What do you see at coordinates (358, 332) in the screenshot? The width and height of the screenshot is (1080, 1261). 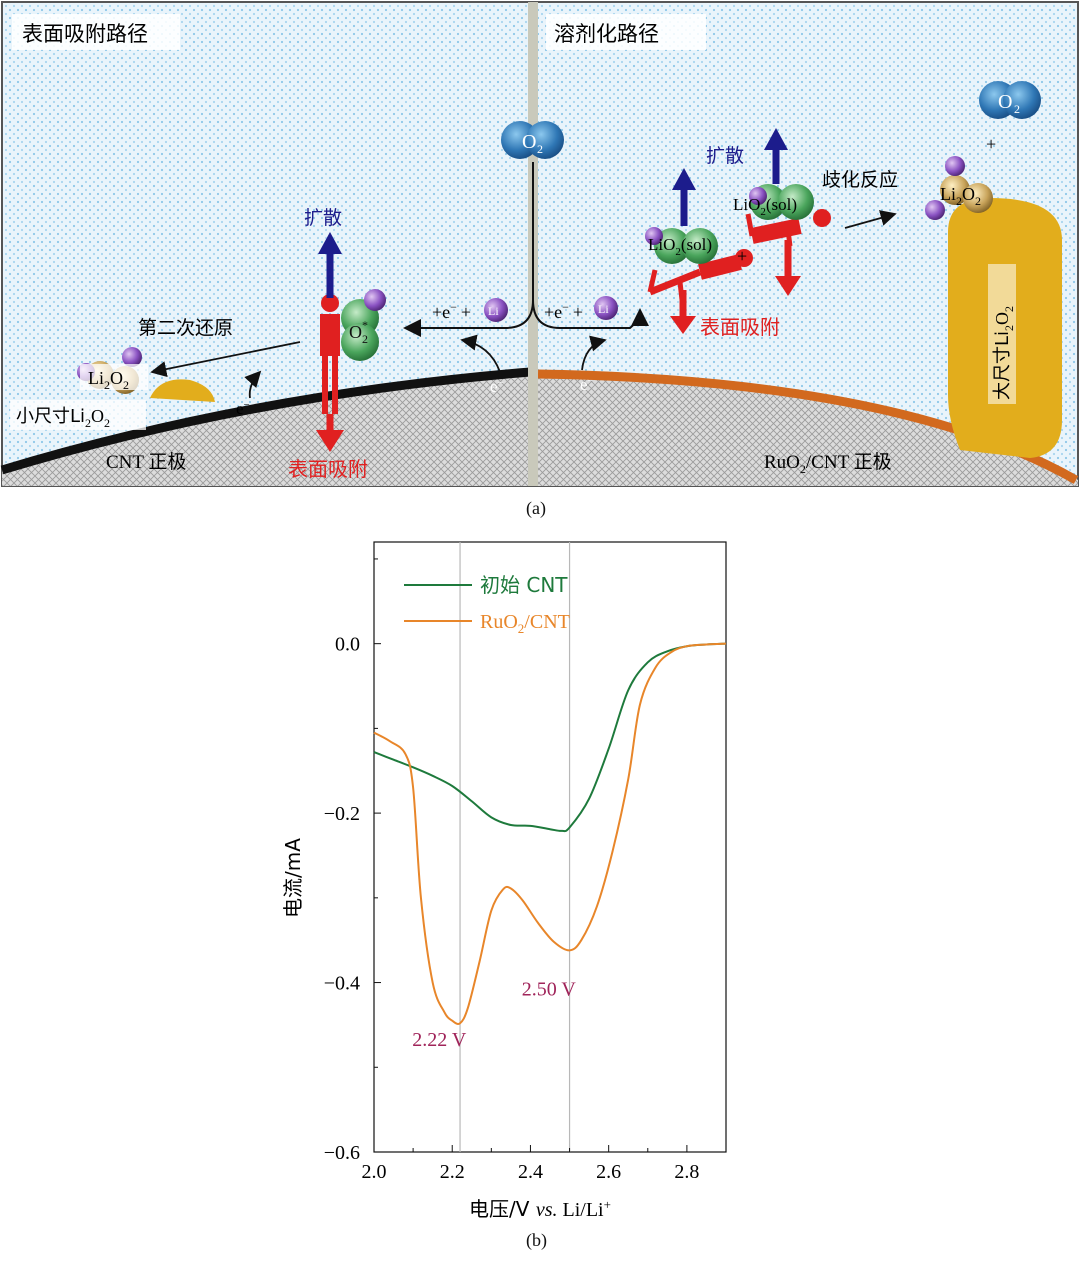 I see `svg-text: O2*` at bounding box center [358, 332].